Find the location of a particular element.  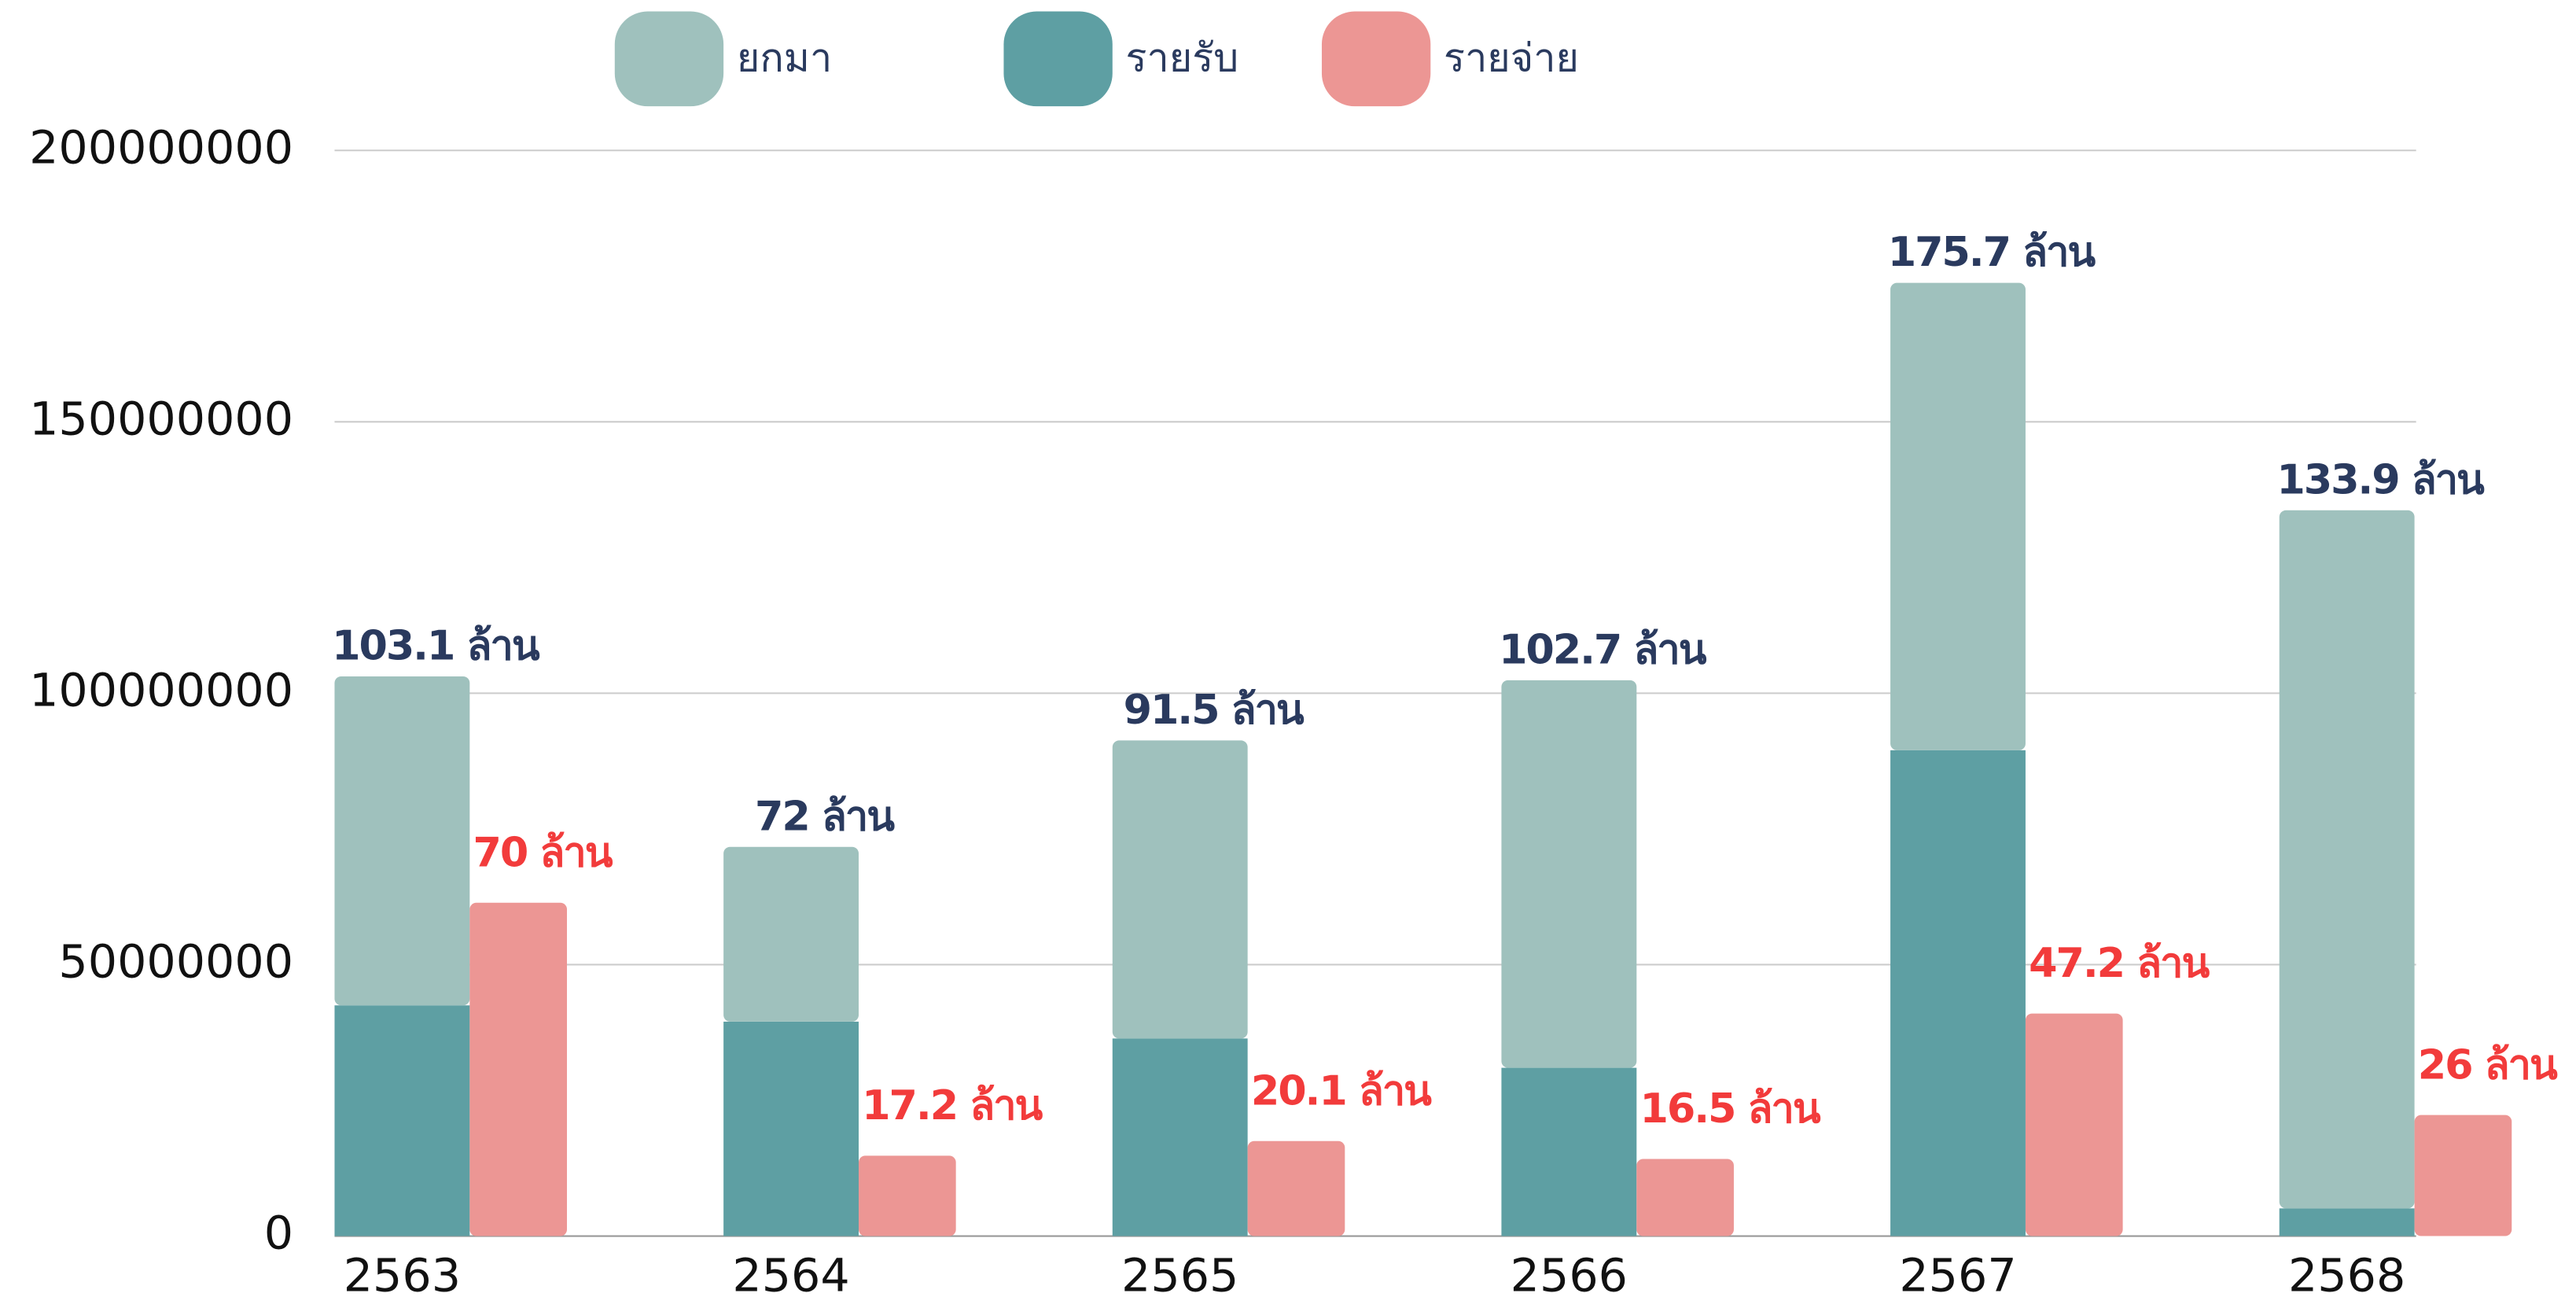

total-label: 103.1 ล้าน is located at coordinates (436, 646).